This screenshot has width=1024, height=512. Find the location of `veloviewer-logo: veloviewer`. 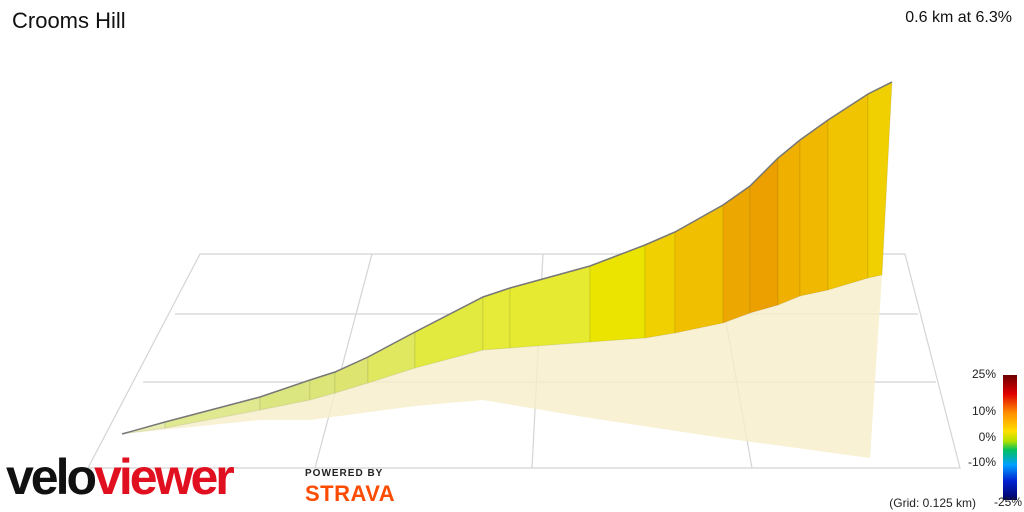

veloviewer-logo: veloviewer is located at coordinates (120, 477).